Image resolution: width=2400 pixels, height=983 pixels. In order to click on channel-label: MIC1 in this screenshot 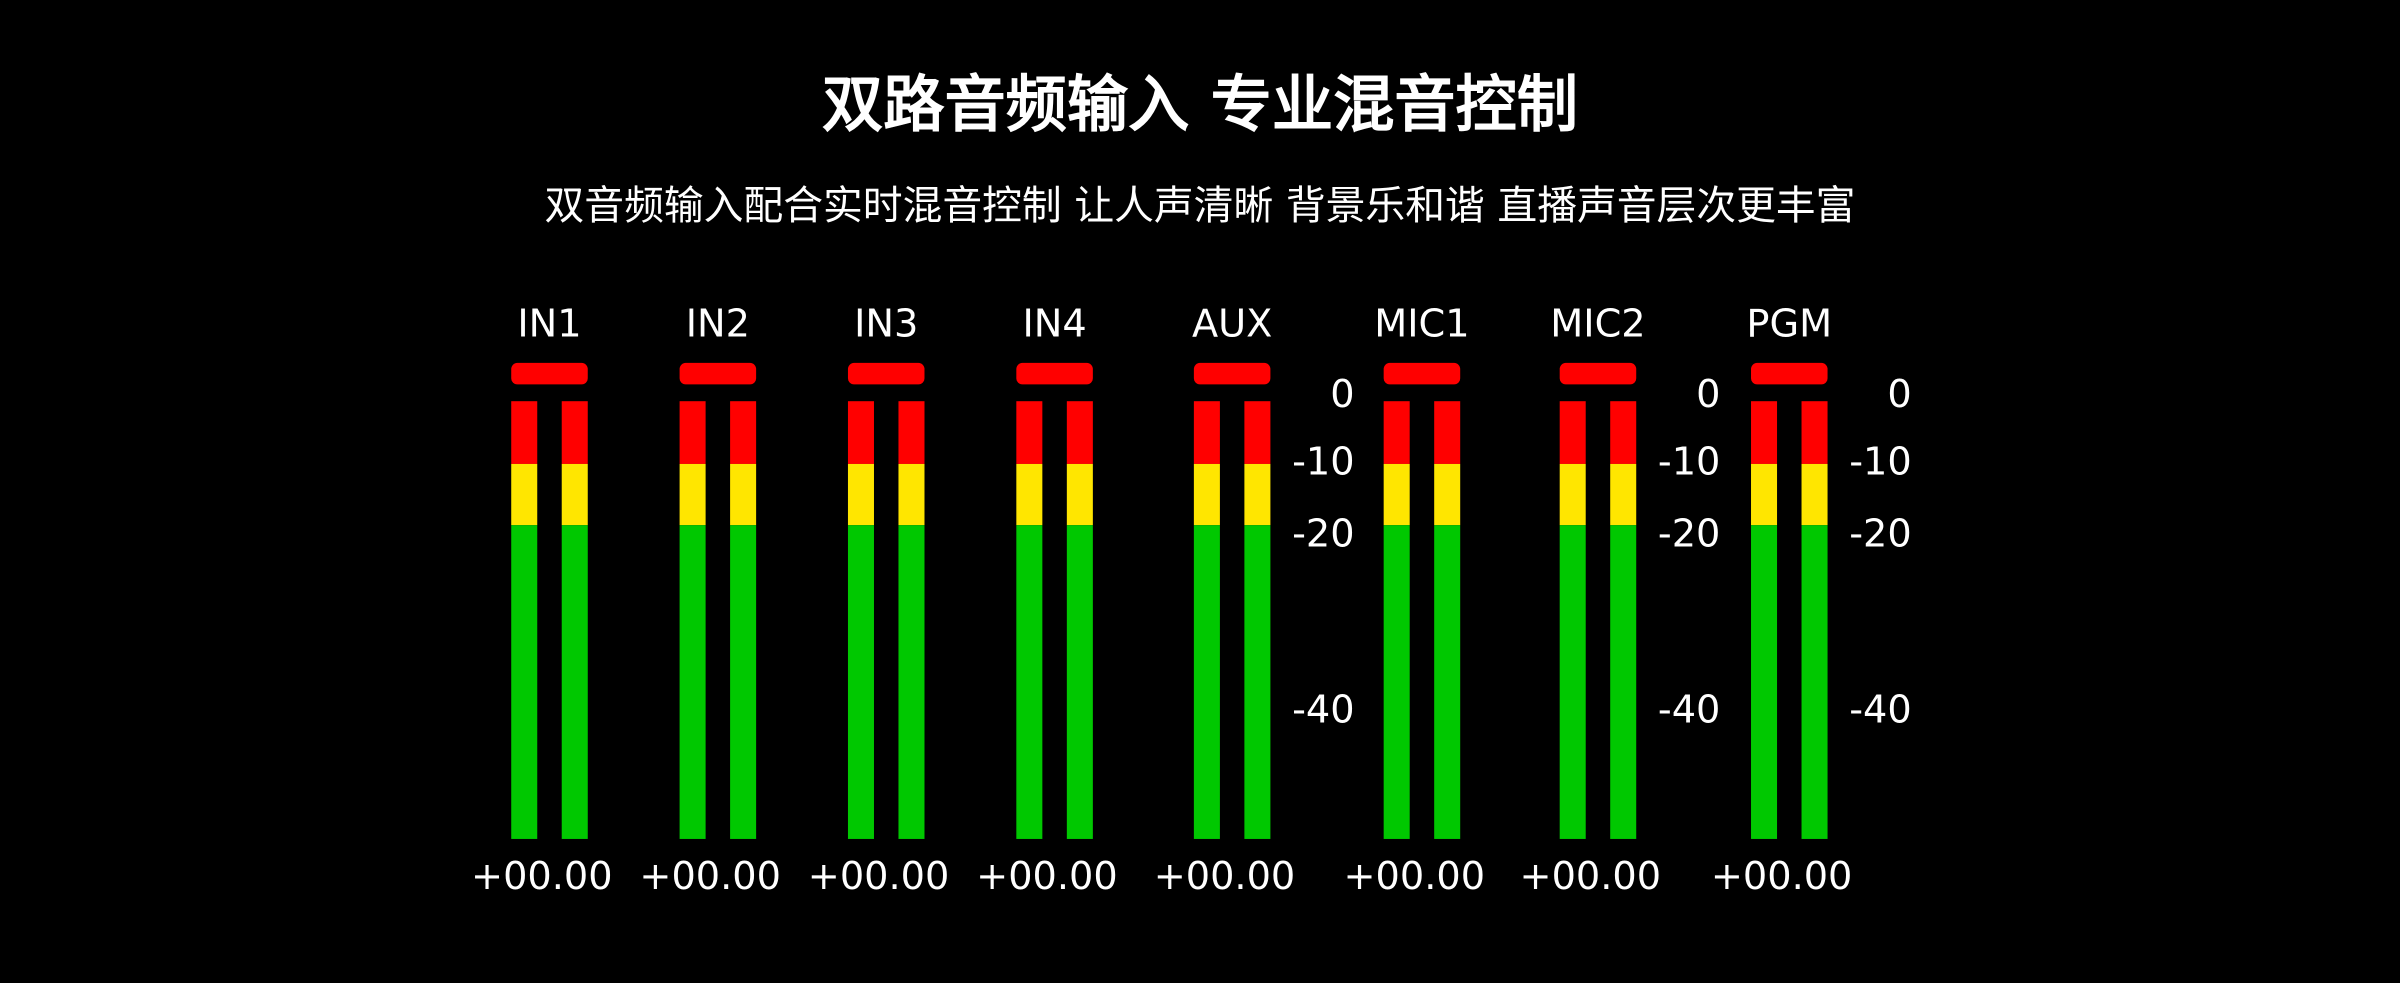, I will do `click(1421, 324)`.